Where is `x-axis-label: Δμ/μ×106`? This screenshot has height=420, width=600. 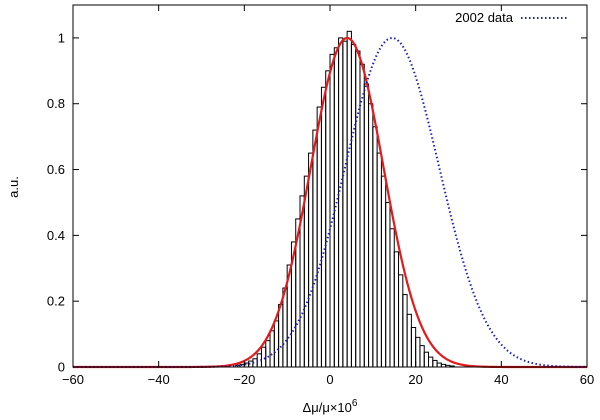
x-axis-label: Δμ/μ×106 is located at coordinates (330, 406).